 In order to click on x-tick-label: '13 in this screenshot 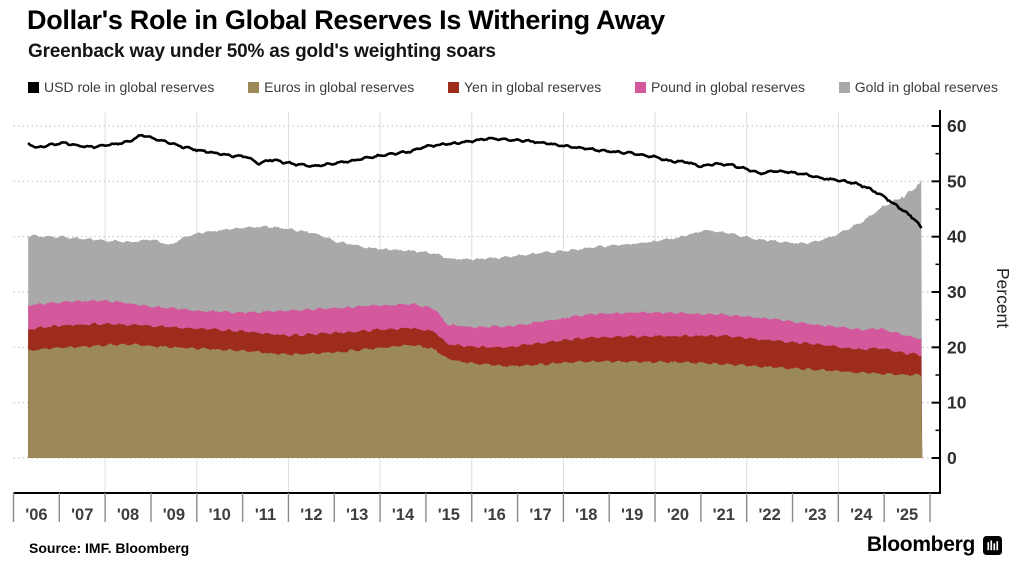, I will do `click(357, 515)`.